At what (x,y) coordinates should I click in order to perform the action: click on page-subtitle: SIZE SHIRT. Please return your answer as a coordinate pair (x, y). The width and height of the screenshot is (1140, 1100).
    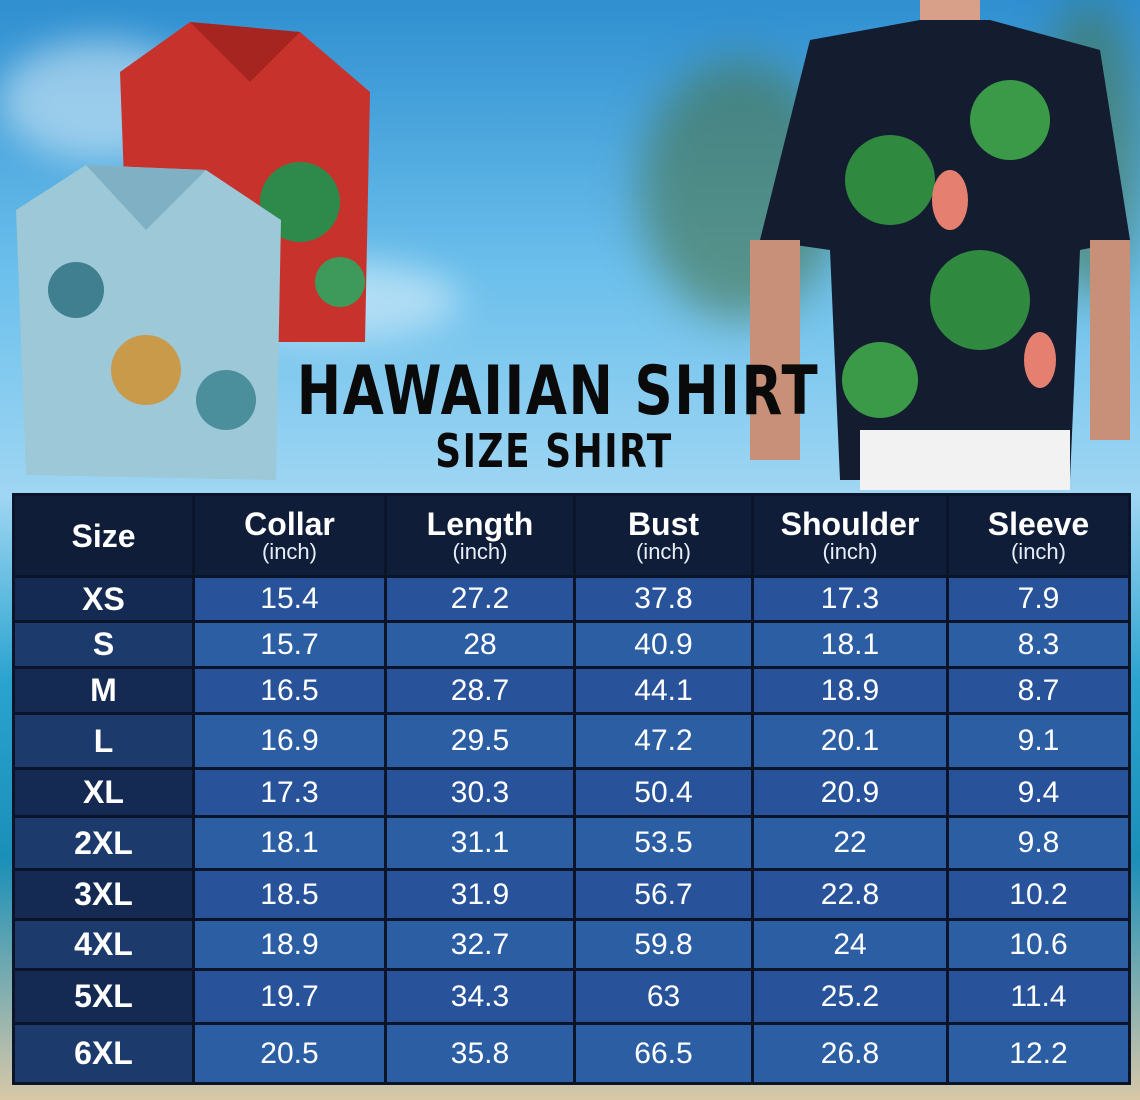
    Looking at the image, I should click on (554, 451).